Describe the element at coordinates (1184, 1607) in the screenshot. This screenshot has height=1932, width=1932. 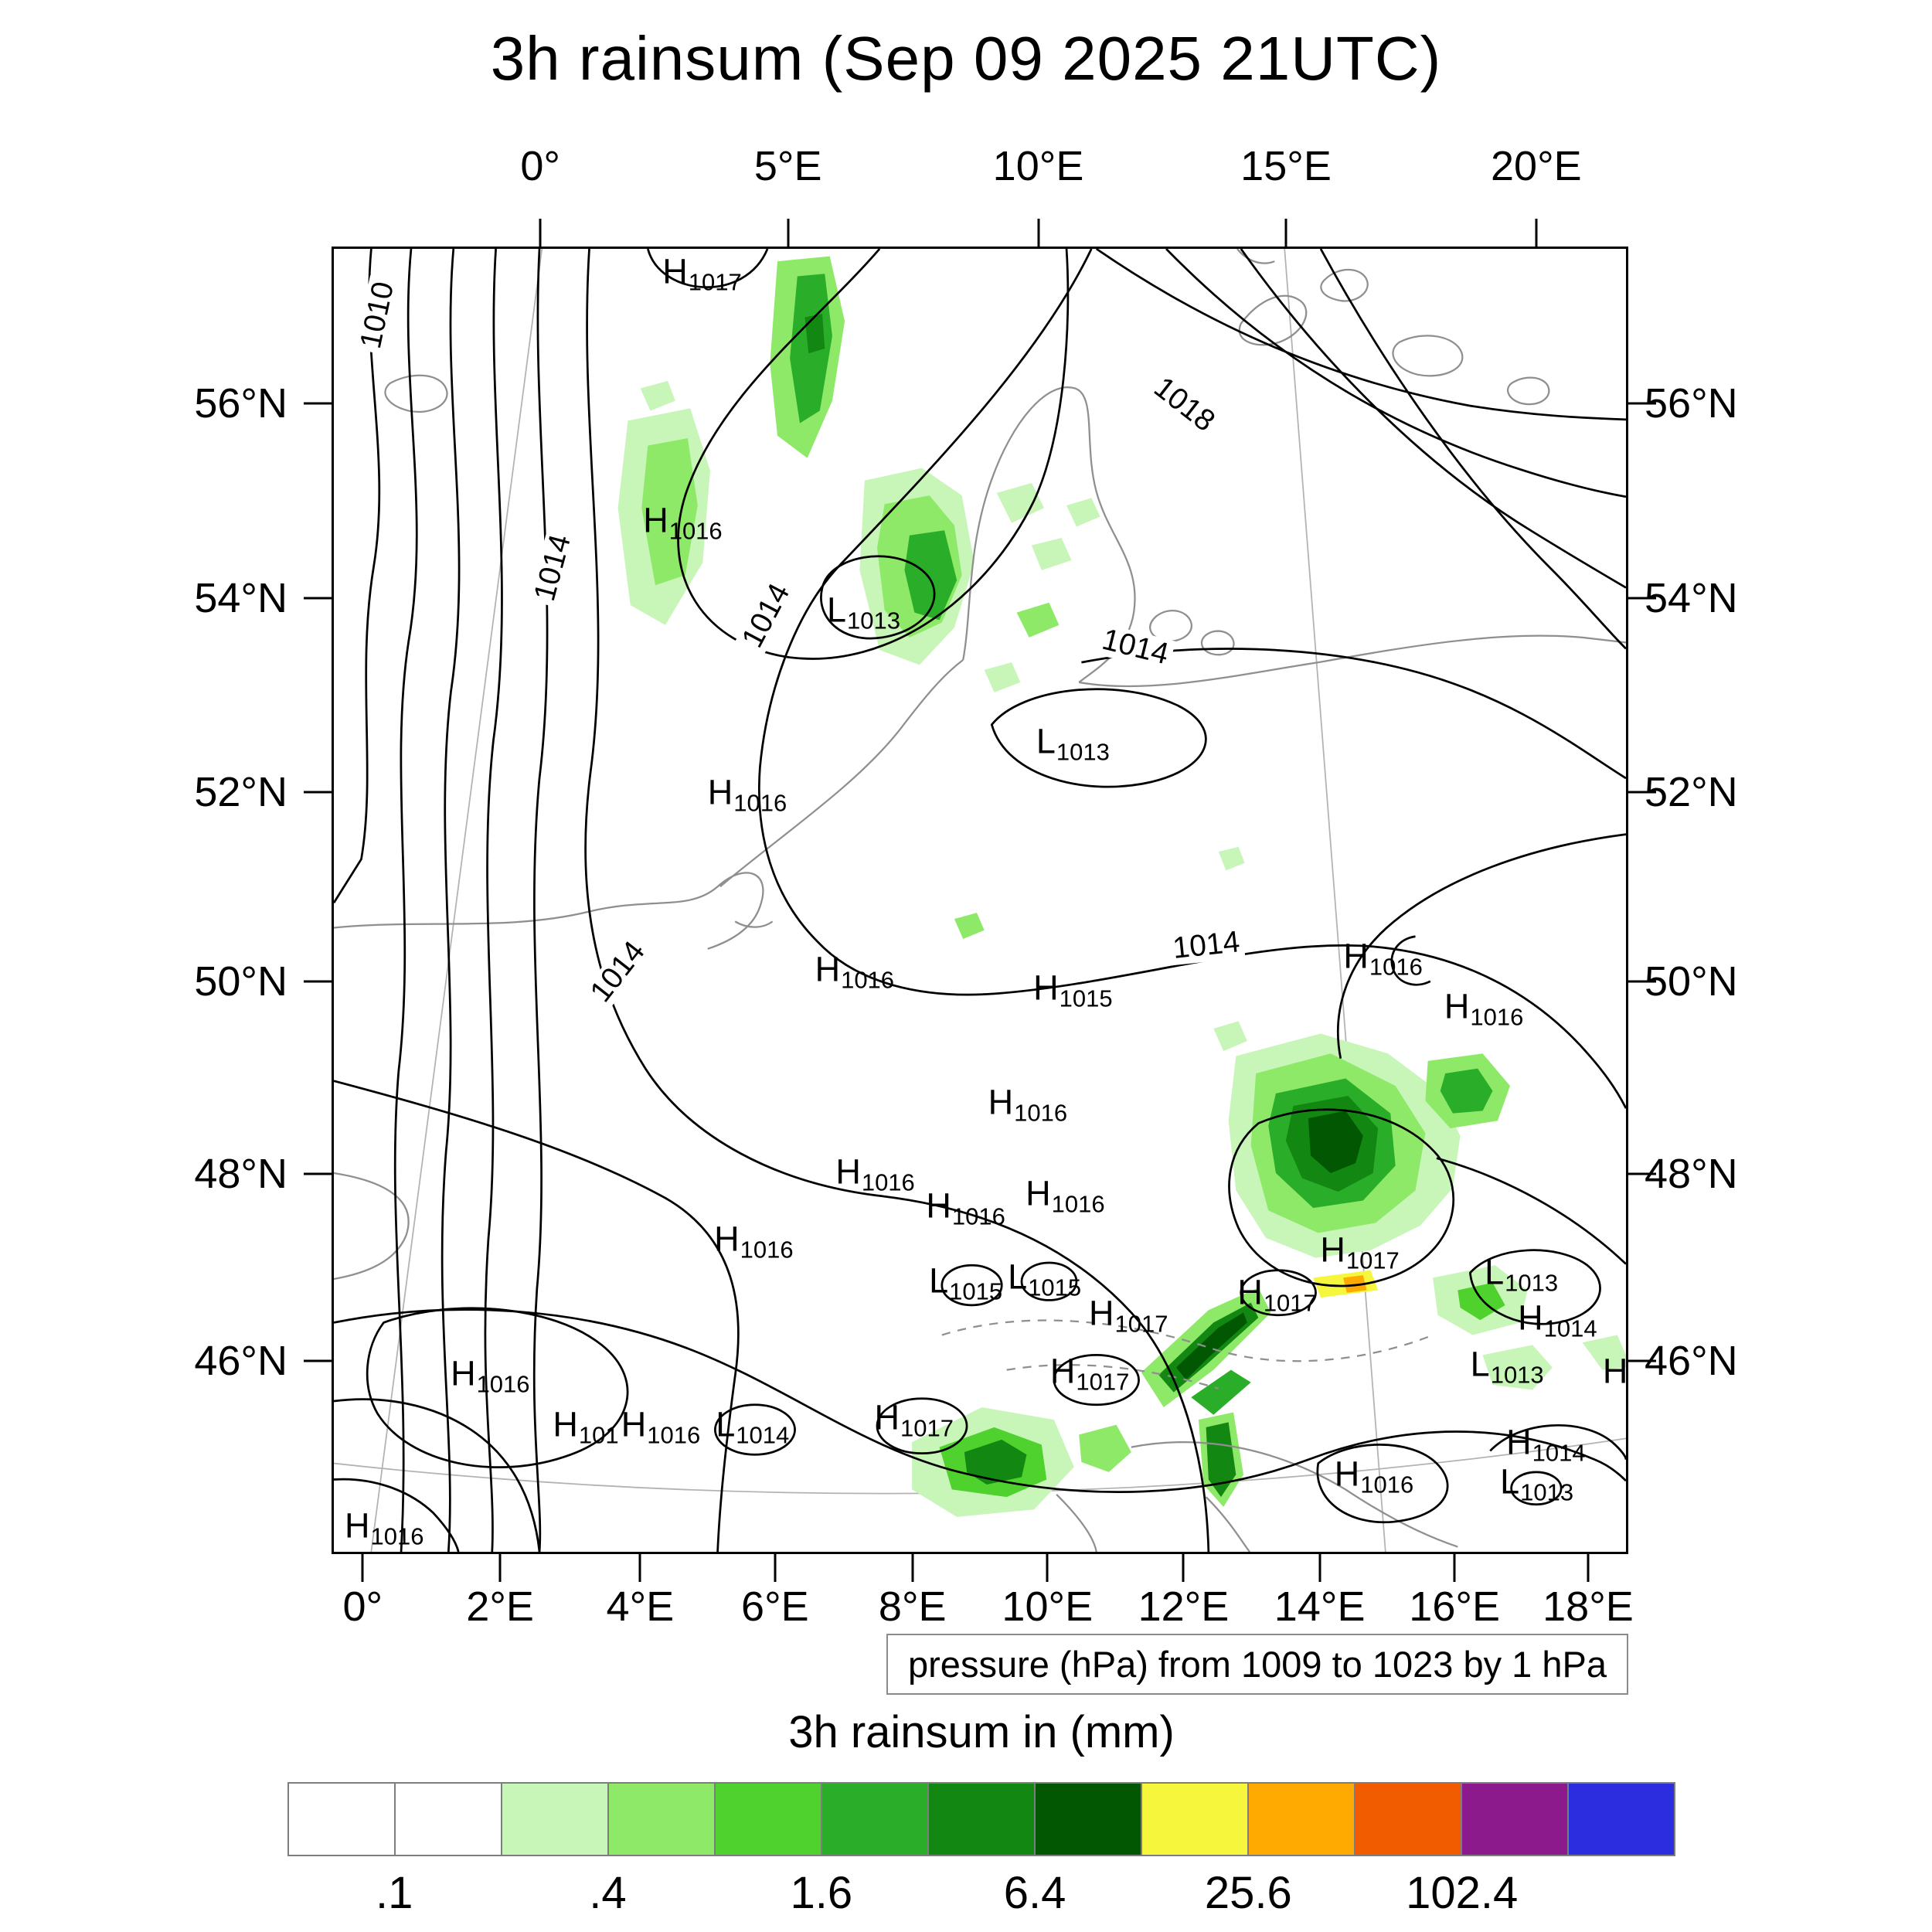
I see `axis-label-bottom: 12°E` at that location.